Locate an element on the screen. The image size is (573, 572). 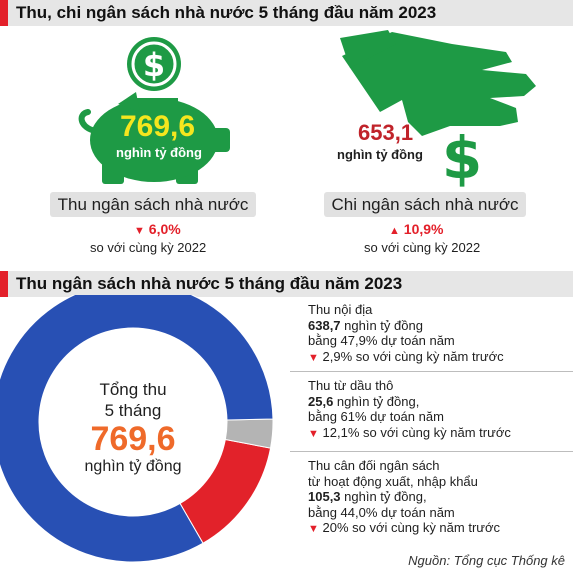
hand-dropping-dollar-icon: $ is located at coordinates (438, 110).